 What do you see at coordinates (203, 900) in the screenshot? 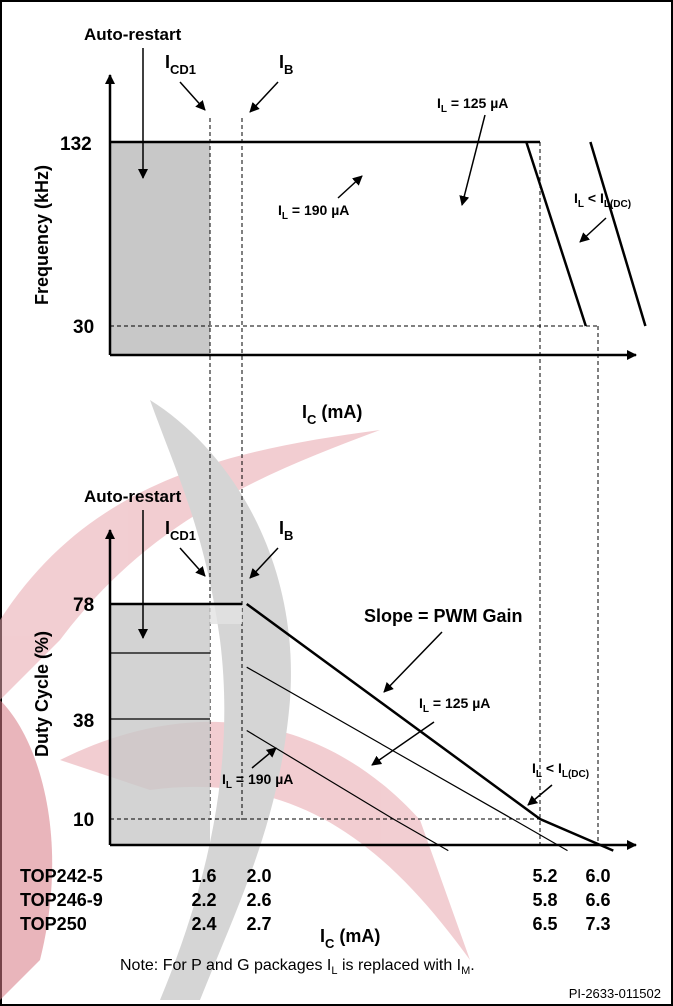
I see `table-icd1-2: 2.2` at bounding box center [203, 900].